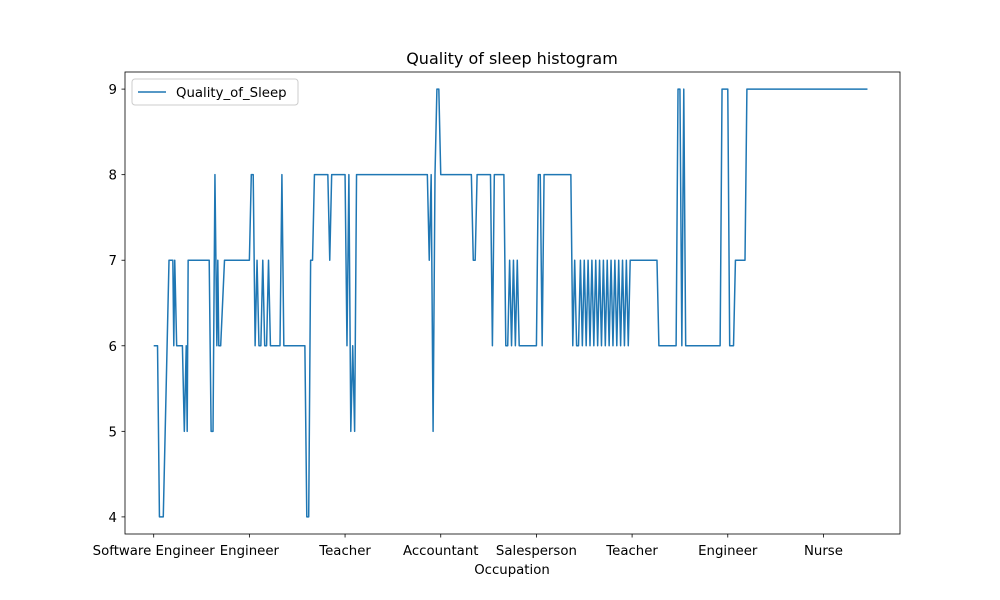  Describe the element at coordinates (113, 90) in the screenshot. I see `y-tick-label: 9` at that location.